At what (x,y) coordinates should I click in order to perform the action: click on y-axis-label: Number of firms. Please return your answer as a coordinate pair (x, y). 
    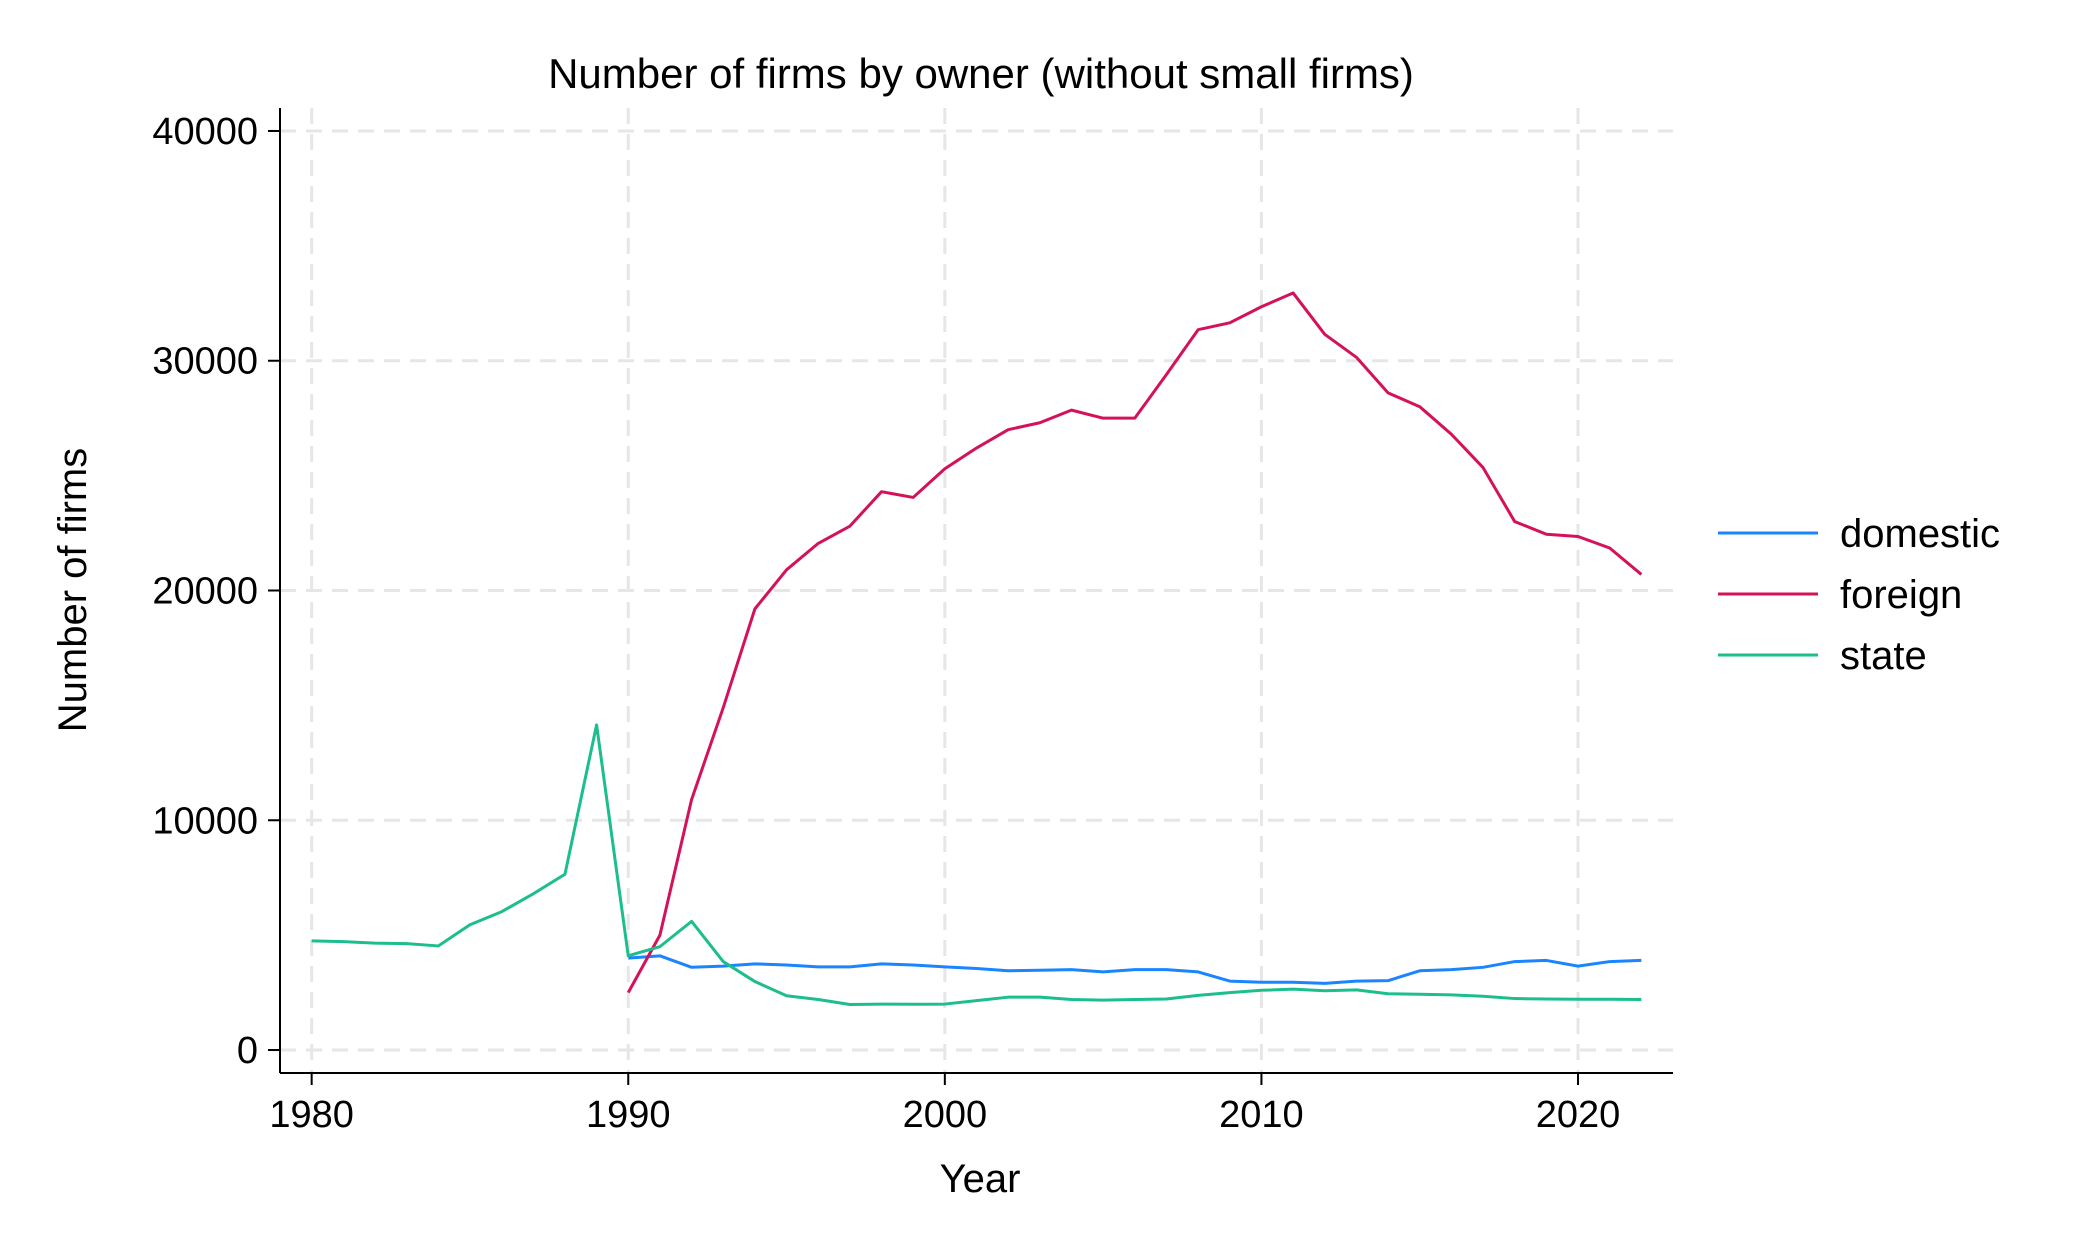
    Looking at the image, I should click on (73, 590).